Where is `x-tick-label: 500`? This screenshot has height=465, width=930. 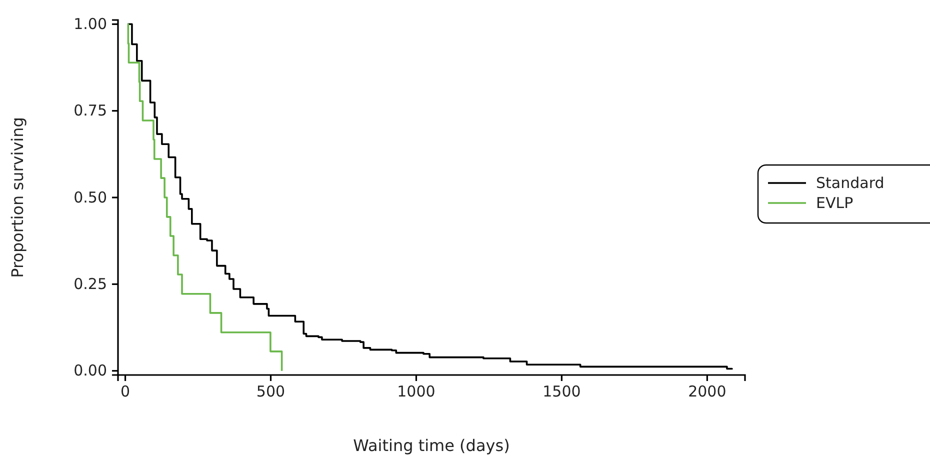
x-tick-label: 500 is located at coordinates (271, 391).